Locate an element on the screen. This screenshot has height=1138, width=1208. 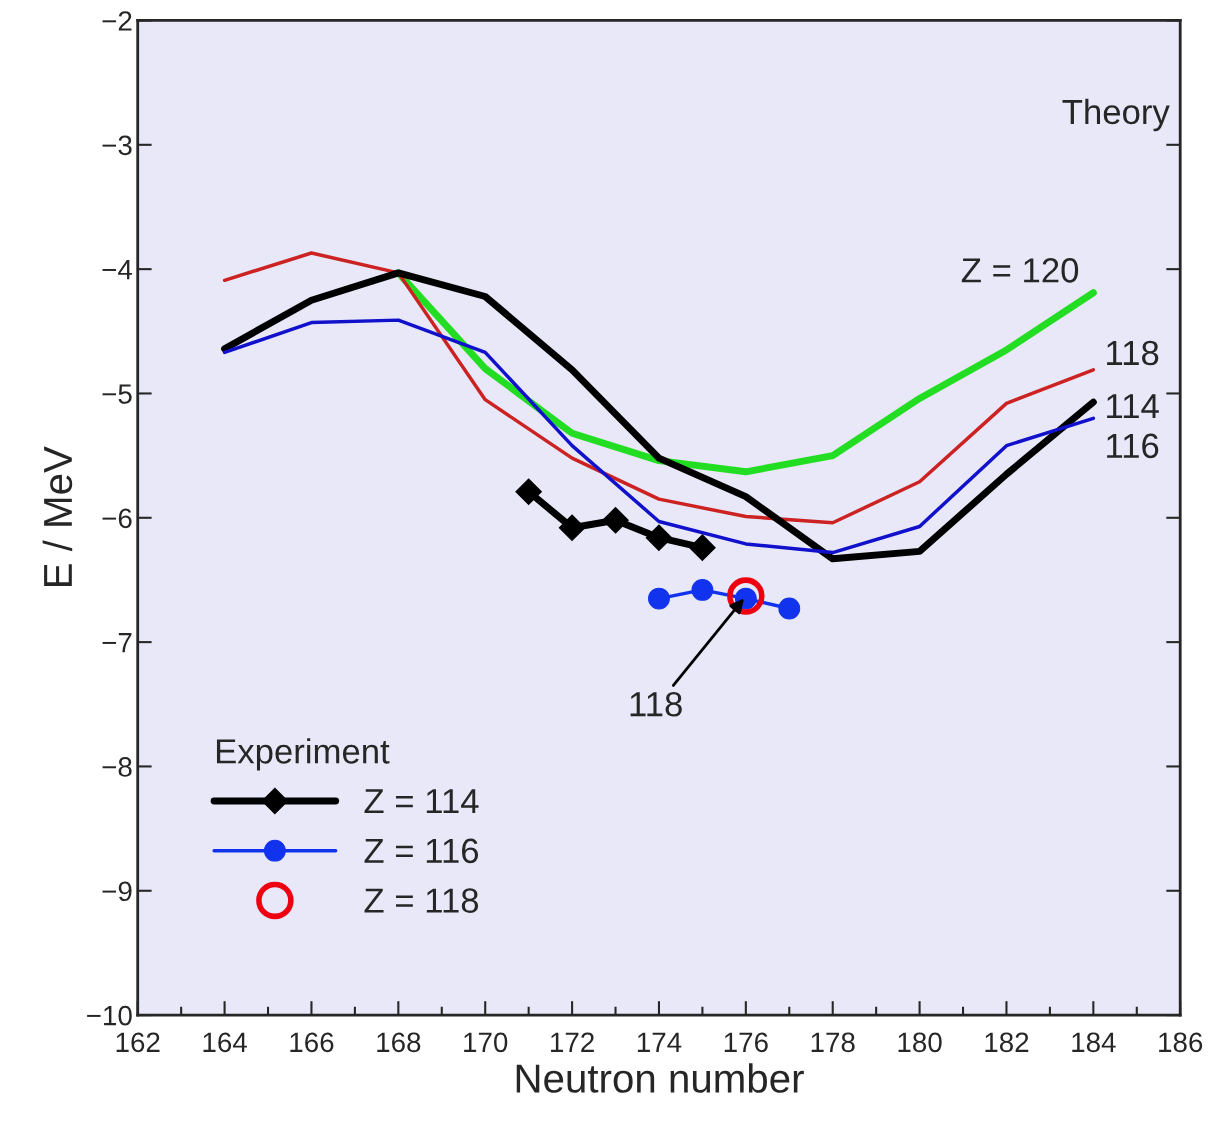
x-tick-label: 184 is located at coordinates (1094, 1042).